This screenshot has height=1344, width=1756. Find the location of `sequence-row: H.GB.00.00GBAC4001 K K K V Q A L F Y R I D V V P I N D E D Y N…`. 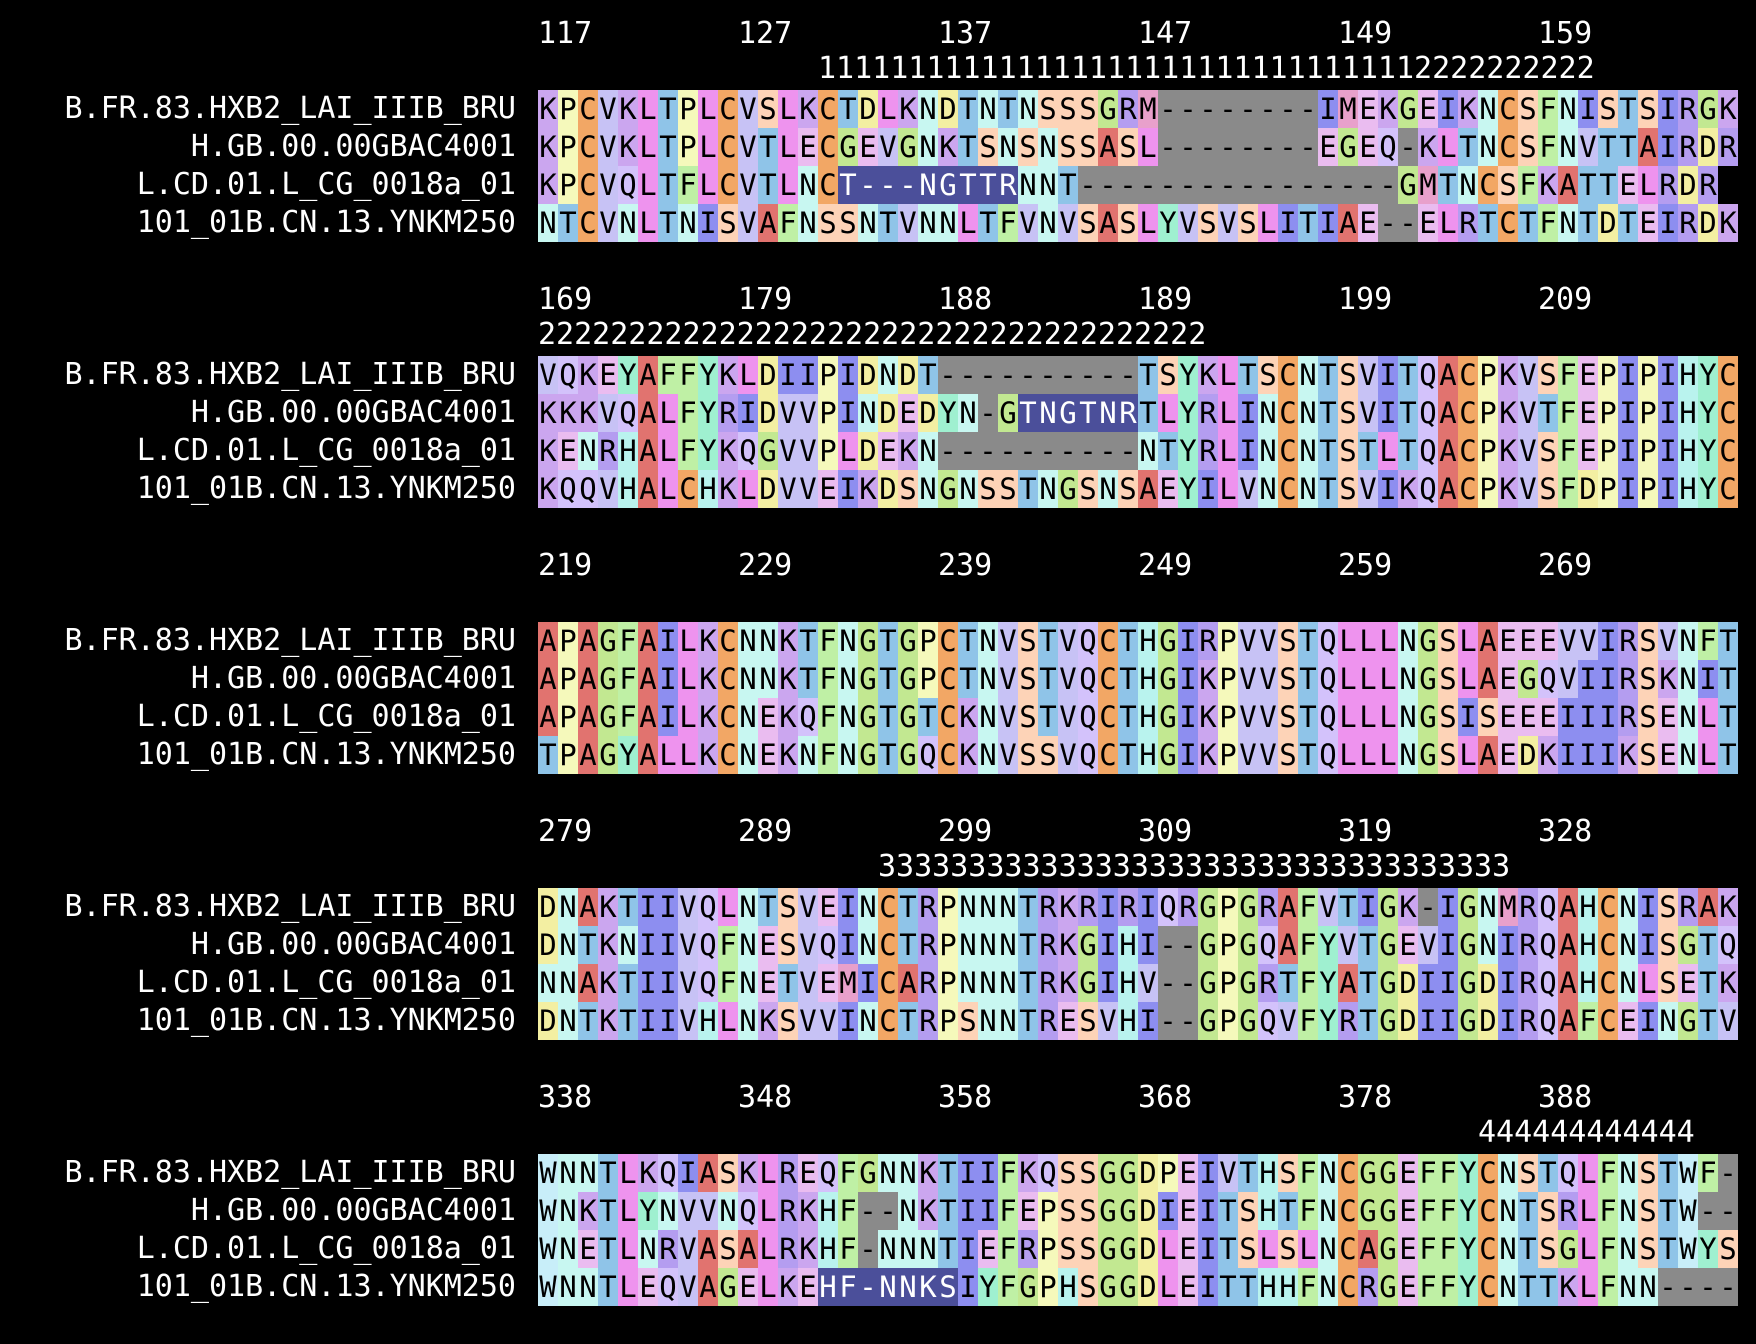

sequence-row: H.GB.00.00GBAC4001 K K K V Q A L F Y R I D V V P I N D E D Y N… is located at coordinates (878, 413).